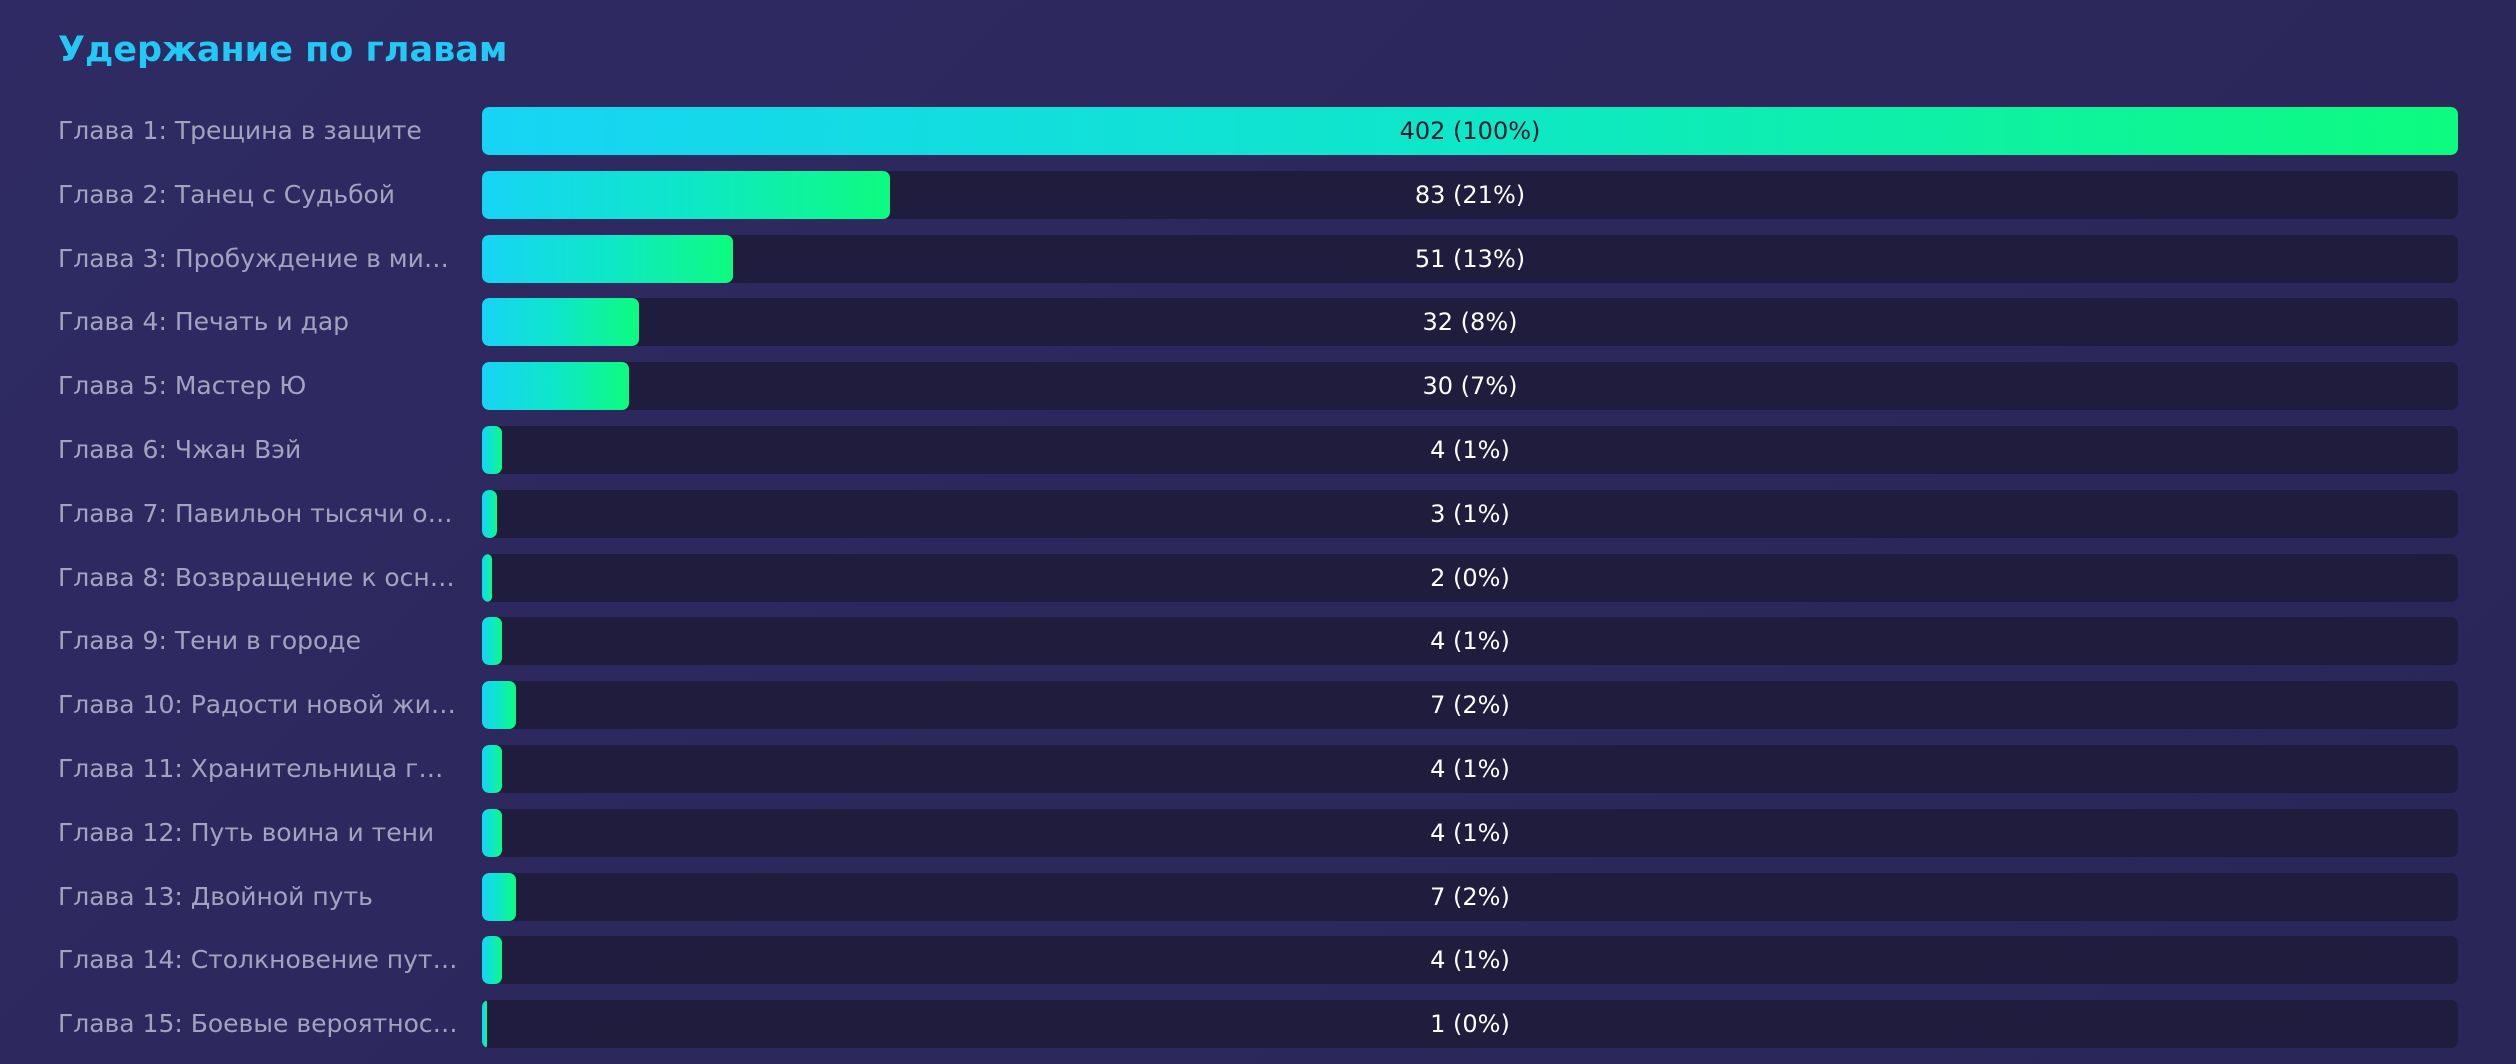 The image size is (2516, 1064). I want to click on bar-track: 83 (21%), so click(1470, 195).